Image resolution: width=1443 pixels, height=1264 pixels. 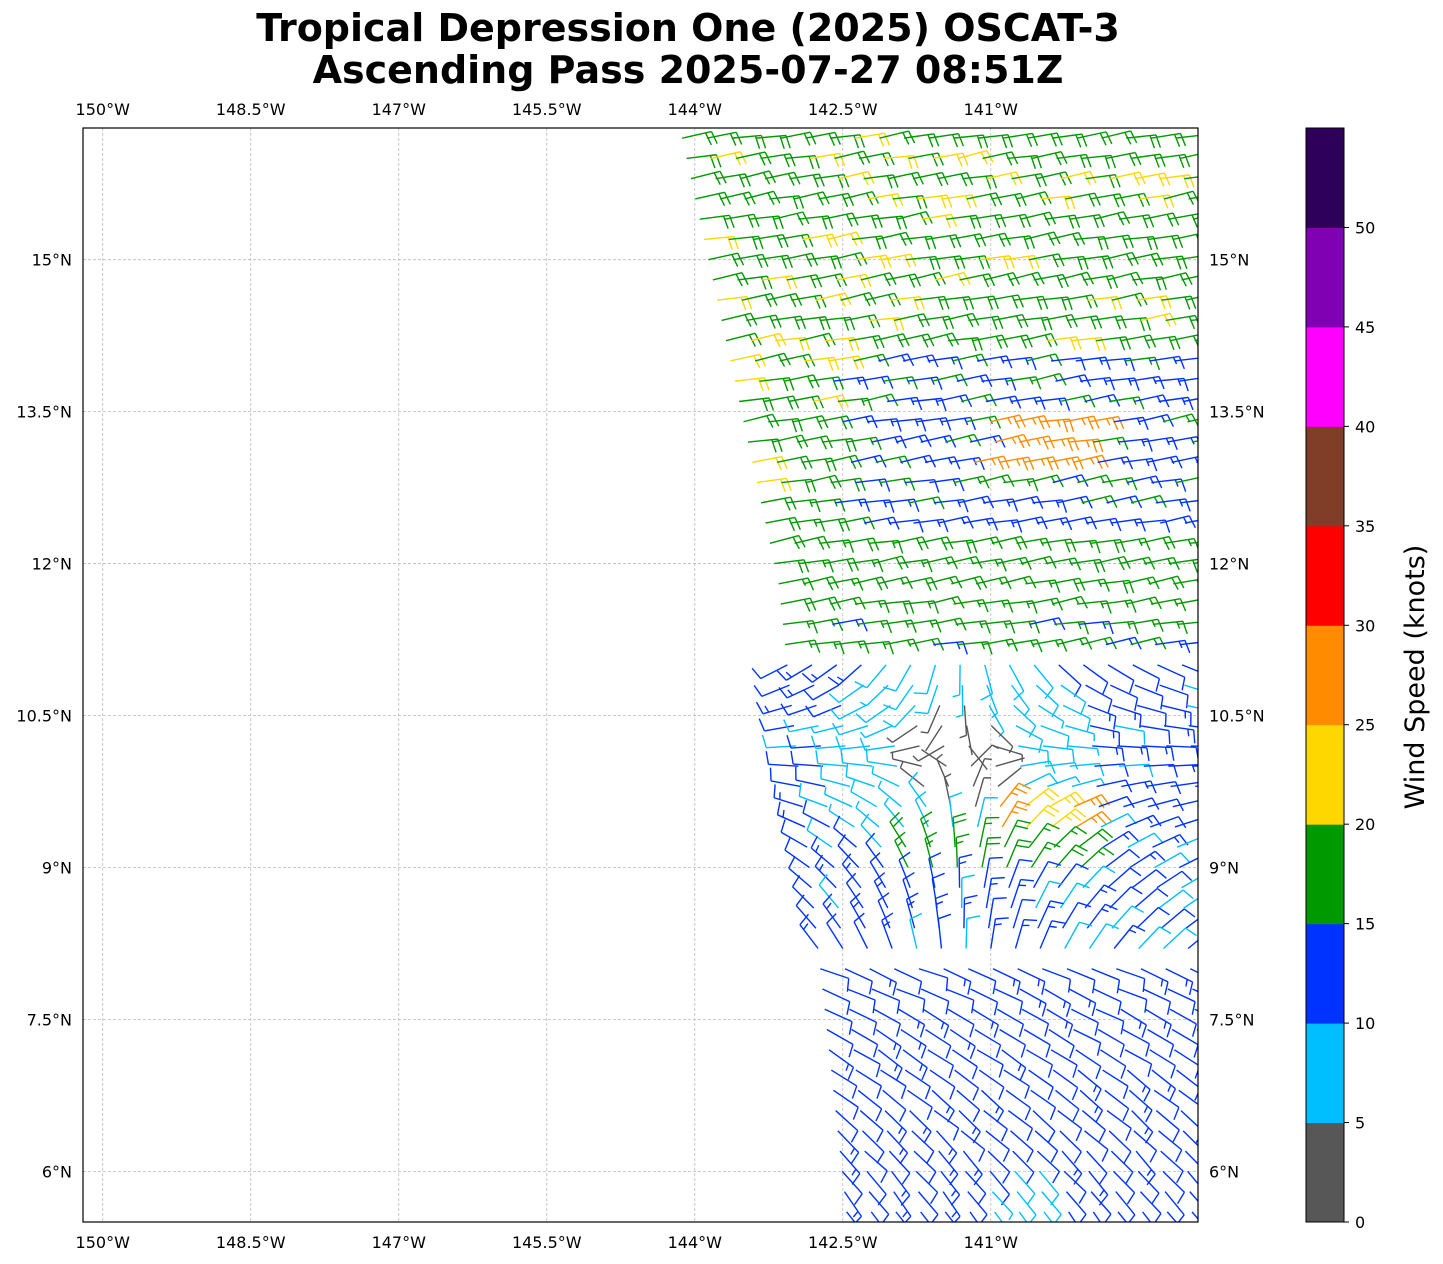 What do you see at coordinates (1365, 924) in the screenshot?
I see `colorbar-tick-label: 15` at bounding box center [1365, 924].